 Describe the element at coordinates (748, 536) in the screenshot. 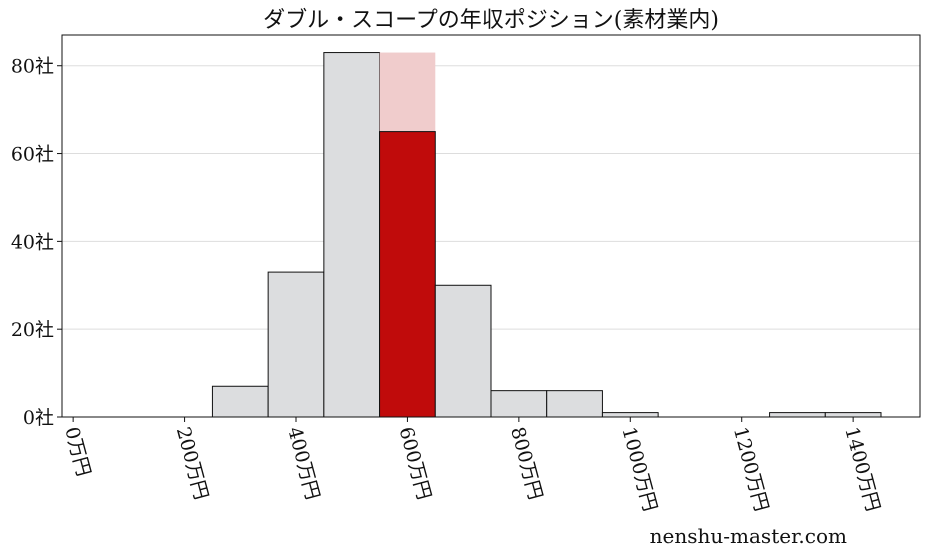

I see `watermark: nenshu-master.com` at that location.